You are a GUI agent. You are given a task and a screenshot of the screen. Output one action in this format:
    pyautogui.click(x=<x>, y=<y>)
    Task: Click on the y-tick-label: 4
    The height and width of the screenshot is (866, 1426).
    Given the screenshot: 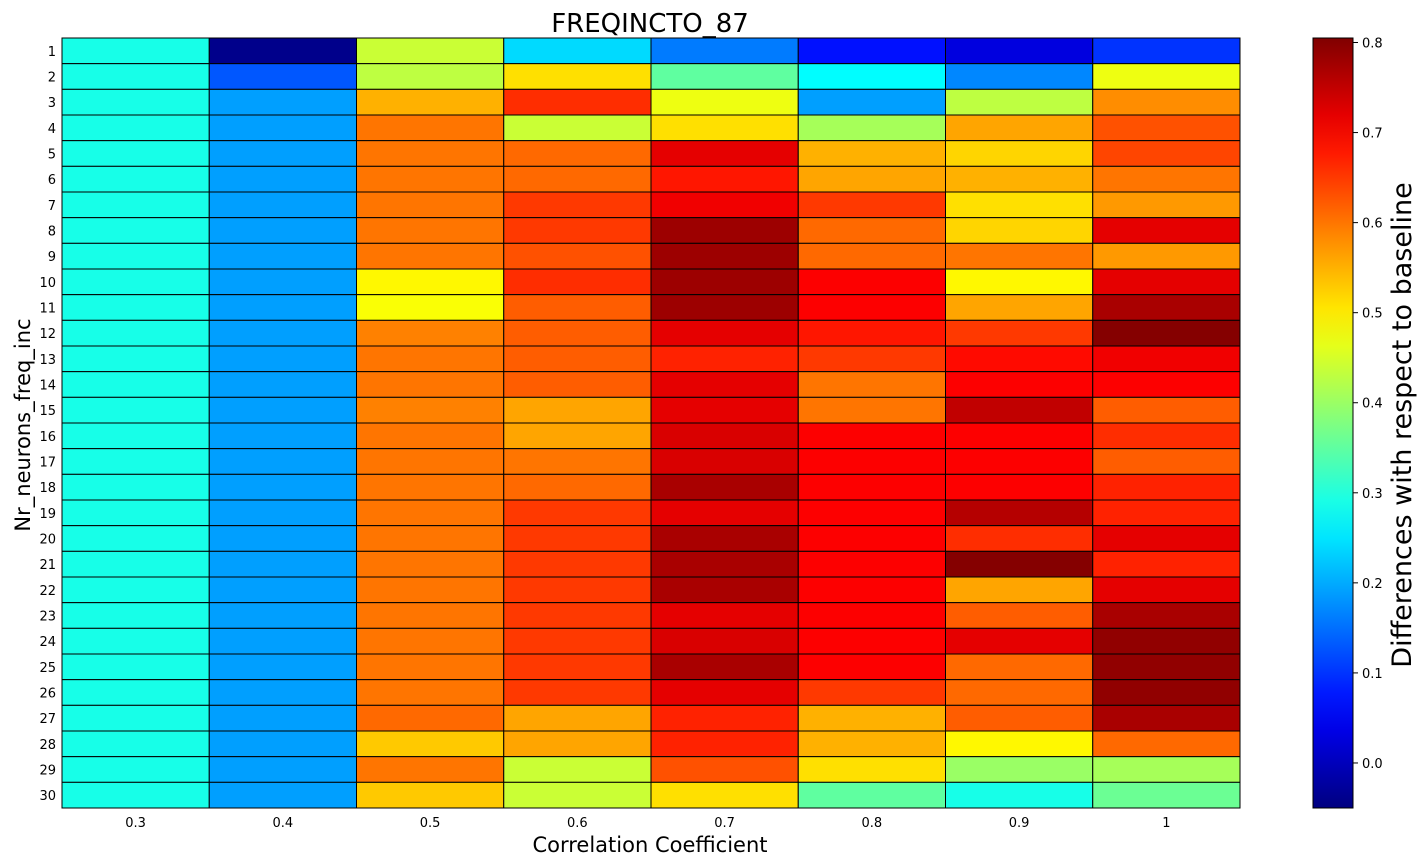 What is the action you would take?
    pyautogui.click(x=52, y=129)
    